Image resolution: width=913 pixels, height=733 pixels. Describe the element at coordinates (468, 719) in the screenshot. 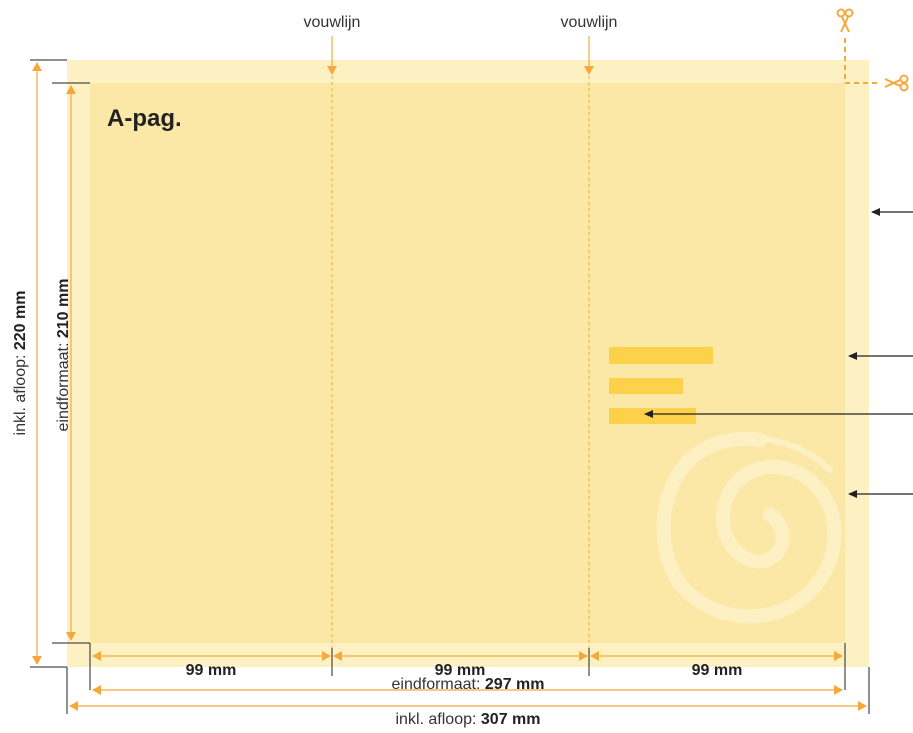

I see `bleed-width-label: inkl. afloop: 307 mm` at that location.